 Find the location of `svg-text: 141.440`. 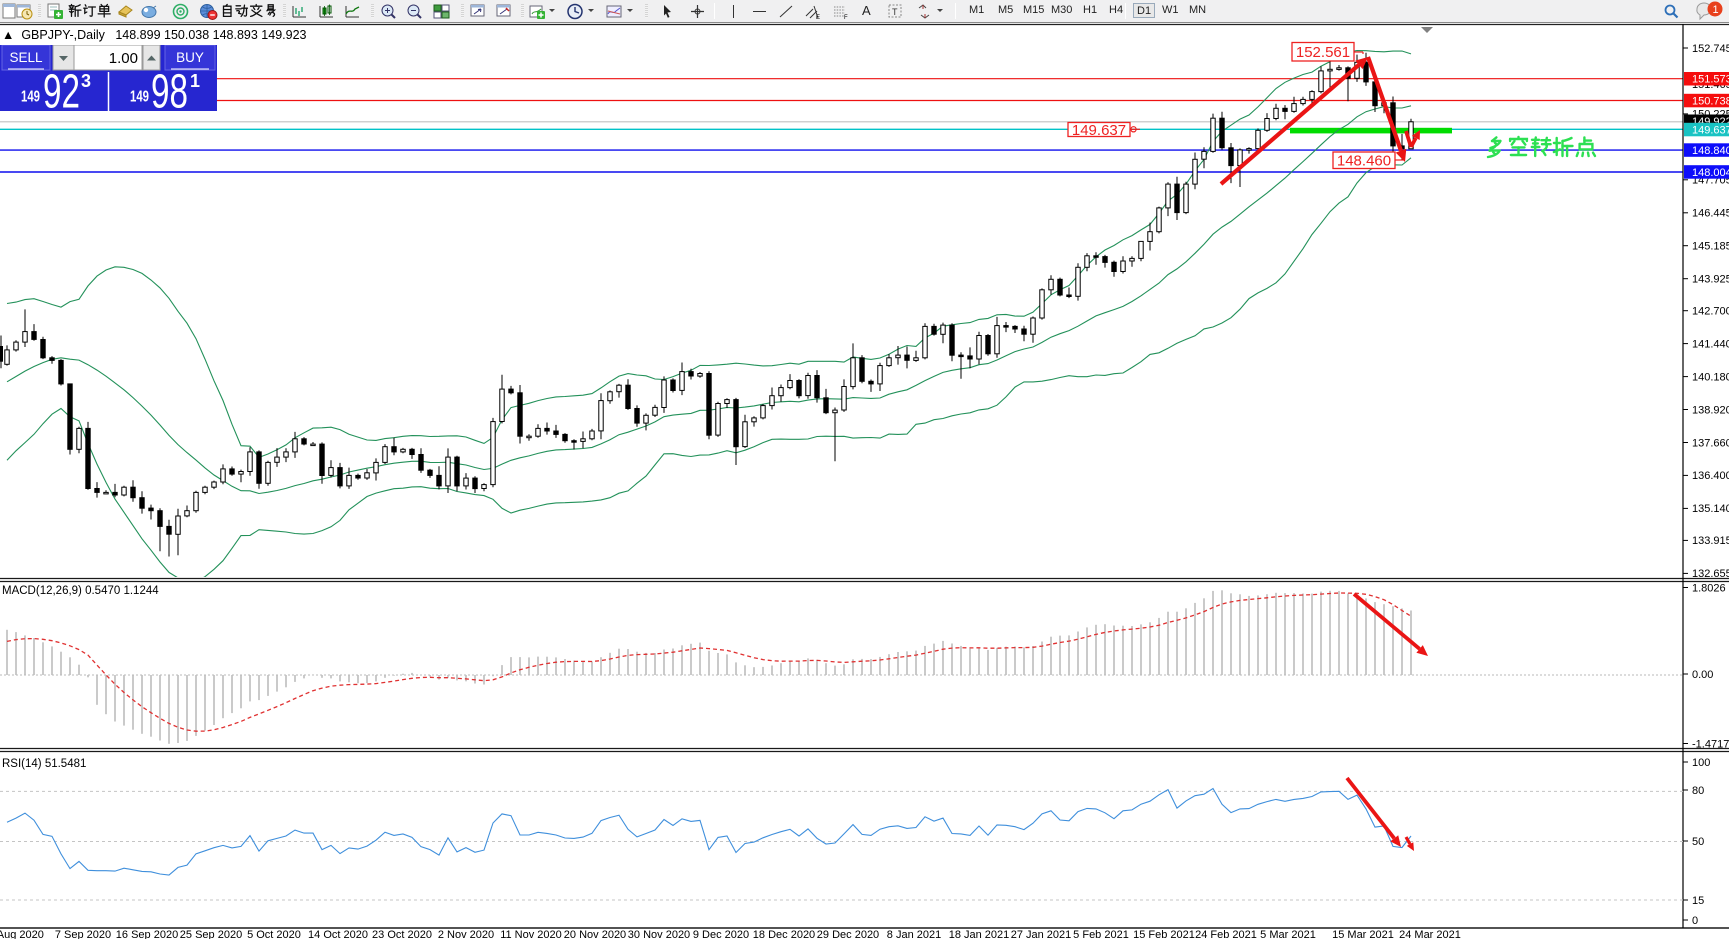

svg-text: 141.440 is located at coordinates (1710, 344).